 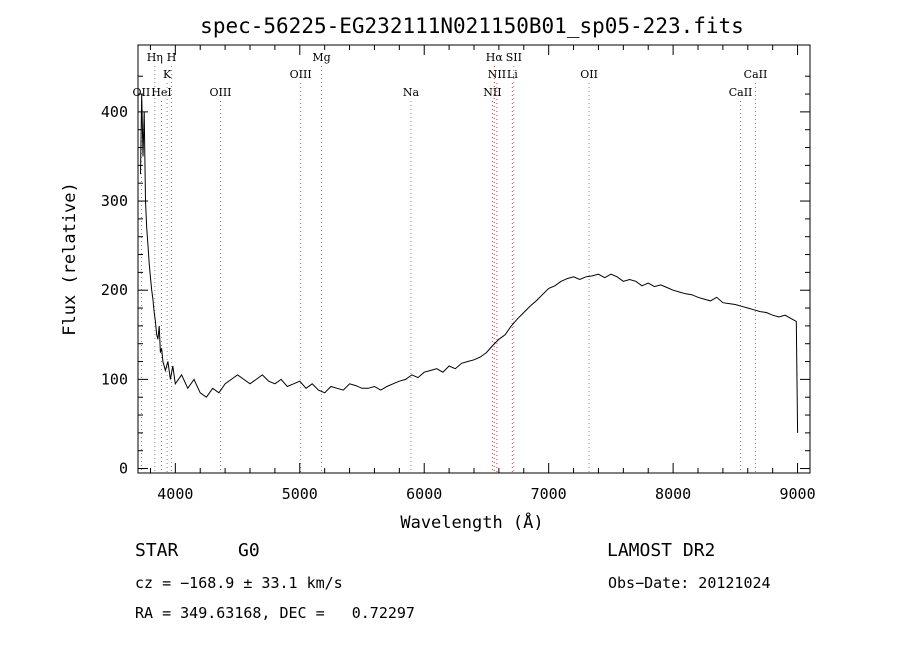 I want to click on emission-line-label: Na, so click(x=411, y=92).